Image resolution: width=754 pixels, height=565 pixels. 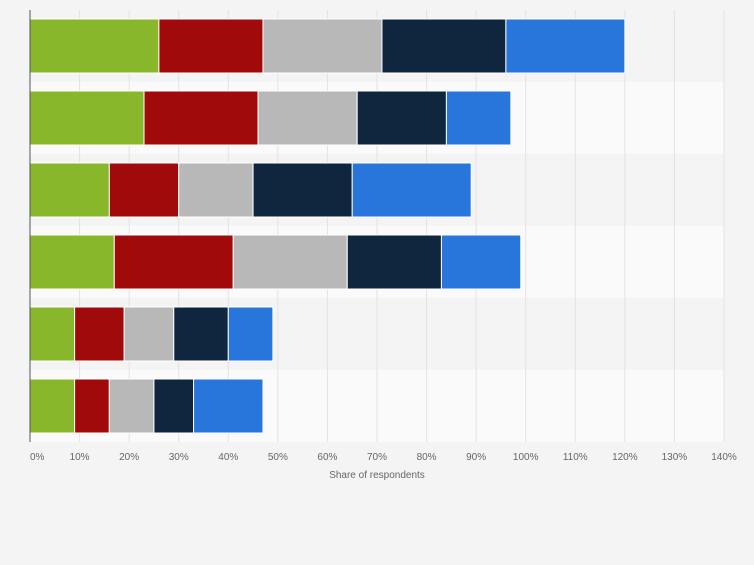 What do you see at coordinates (228, 406) in the screenshot?
I see `bar-segment-row6-series5` at bounding box center [228, 406].